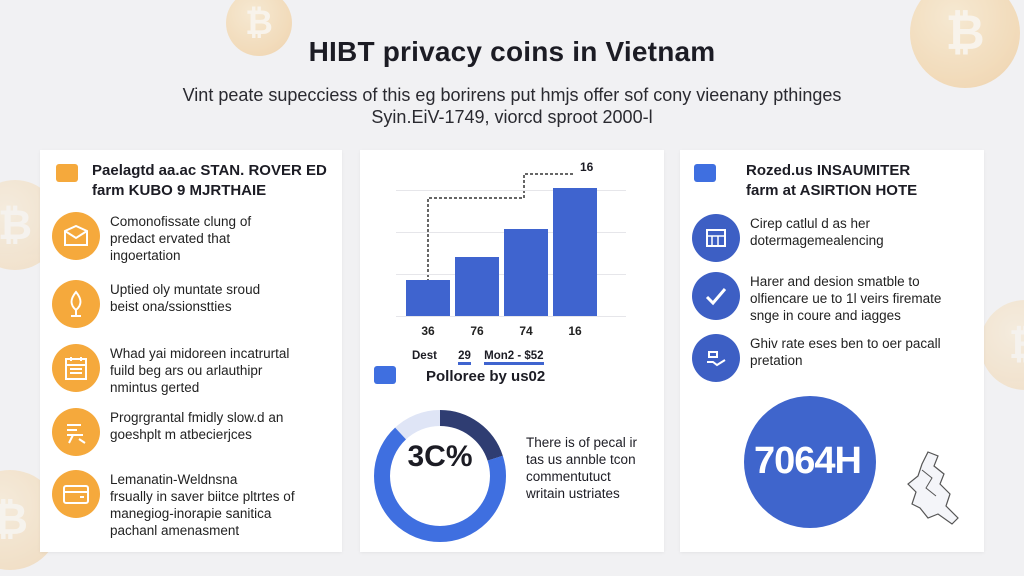 Image resolution: width=1024 pixels, height=576 pixels. What do you see at coordinates (514, 357) in the screenshot?
I see `legend-label: Mon2 - $52` at bounding box center [514, 357].